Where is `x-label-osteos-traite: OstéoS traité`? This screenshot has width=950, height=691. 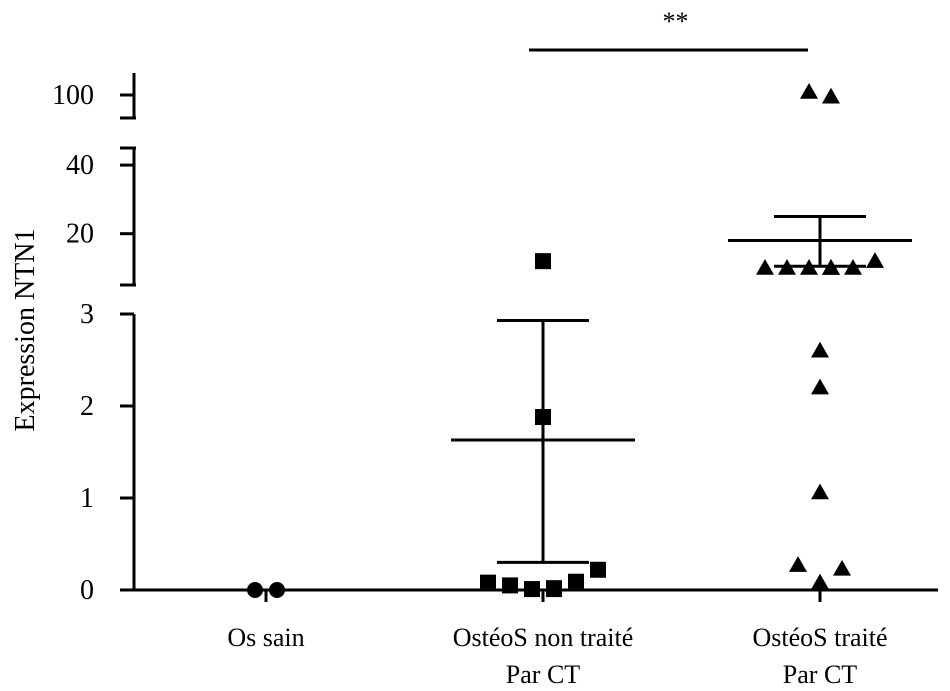
x-label-osteos-traite: OstéoS traité is located at coordinates (819, 637).